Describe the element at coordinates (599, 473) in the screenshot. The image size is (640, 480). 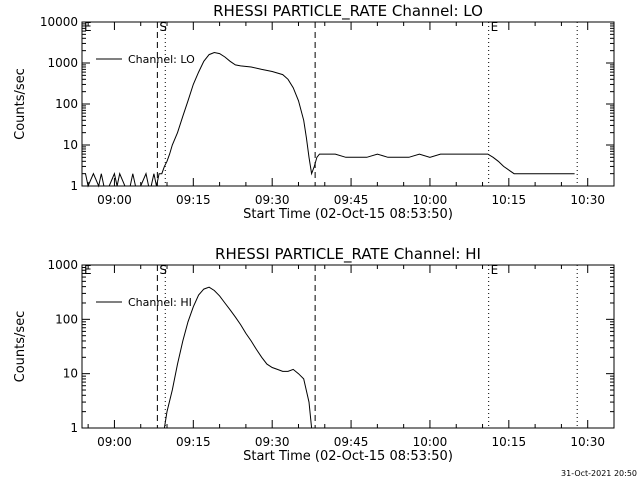
I see `generated-timestamp: 31-Oct-2021 20:50` at that location.